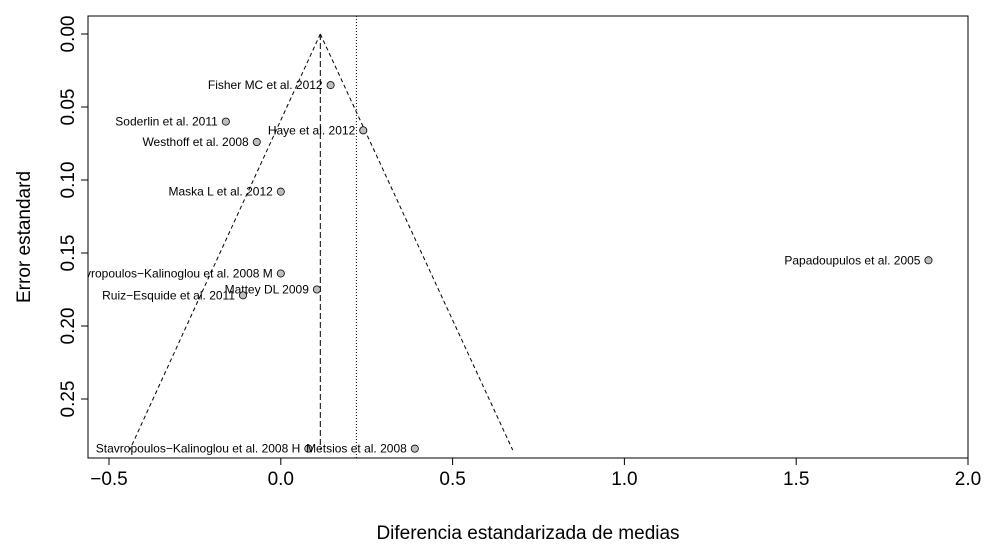 This screenshot has height=550, width=988. What do you see at coordinates (24, 237) in the screenshot?
I see `y-axis-title: Error estandard` at bounding box center [24, 237].